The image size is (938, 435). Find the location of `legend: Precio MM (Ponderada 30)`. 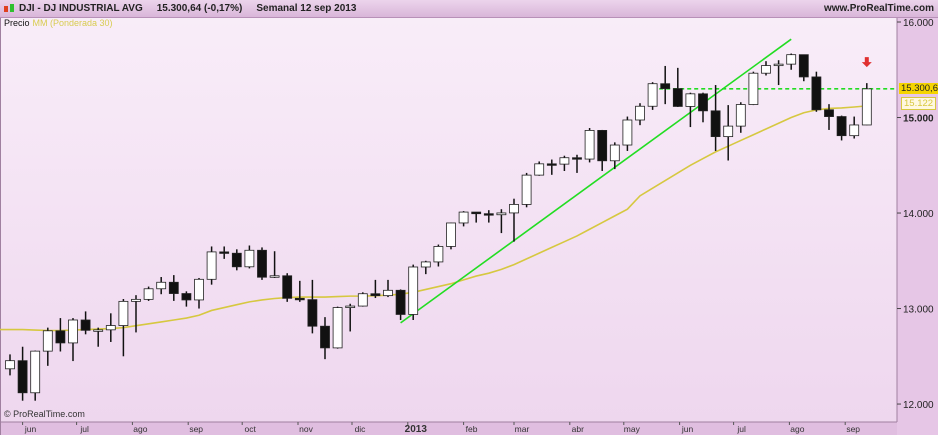

legend: Precio MM (Ponderada 30) is located at coordinates (58, 23).